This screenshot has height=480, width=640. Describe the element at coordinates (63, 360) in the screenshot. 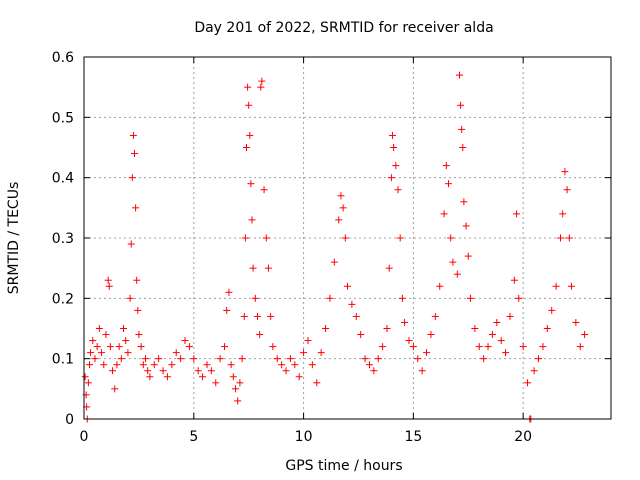

I see `y-tick-label: 0.1` at that location.